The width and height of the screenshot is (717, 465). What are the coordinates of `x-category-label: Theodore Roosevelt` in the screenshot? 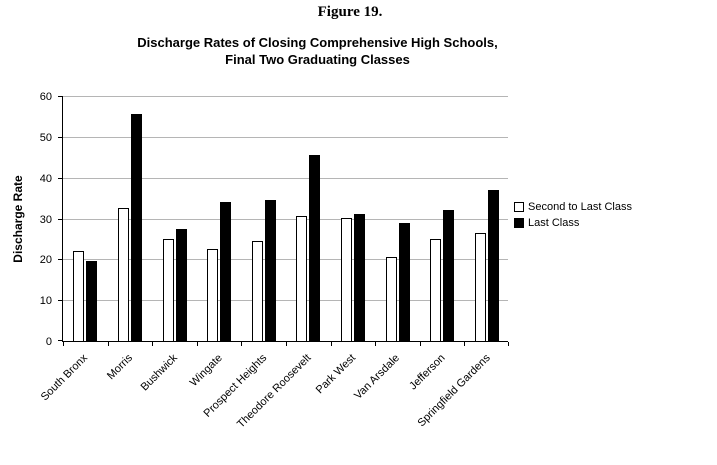 It's located at (274, 391).